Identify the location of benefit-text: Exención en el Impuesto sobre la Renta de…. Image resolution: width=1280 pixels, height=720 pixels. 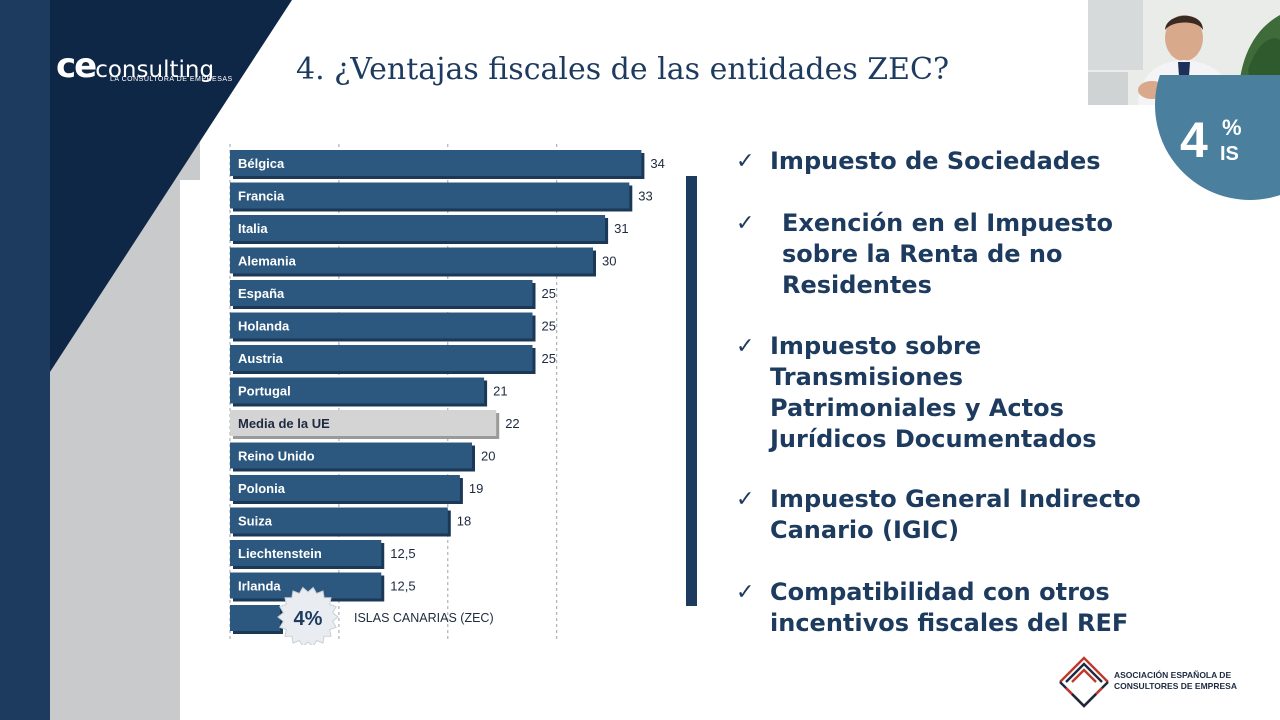
(947, 254).